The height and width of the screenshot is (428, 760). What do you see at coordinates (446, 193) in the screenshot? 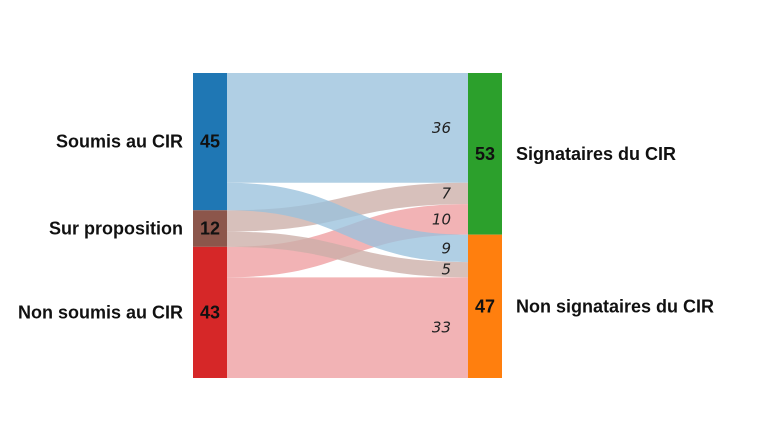
I see `flow-value-label: 7` at bounding box center [446, 193].